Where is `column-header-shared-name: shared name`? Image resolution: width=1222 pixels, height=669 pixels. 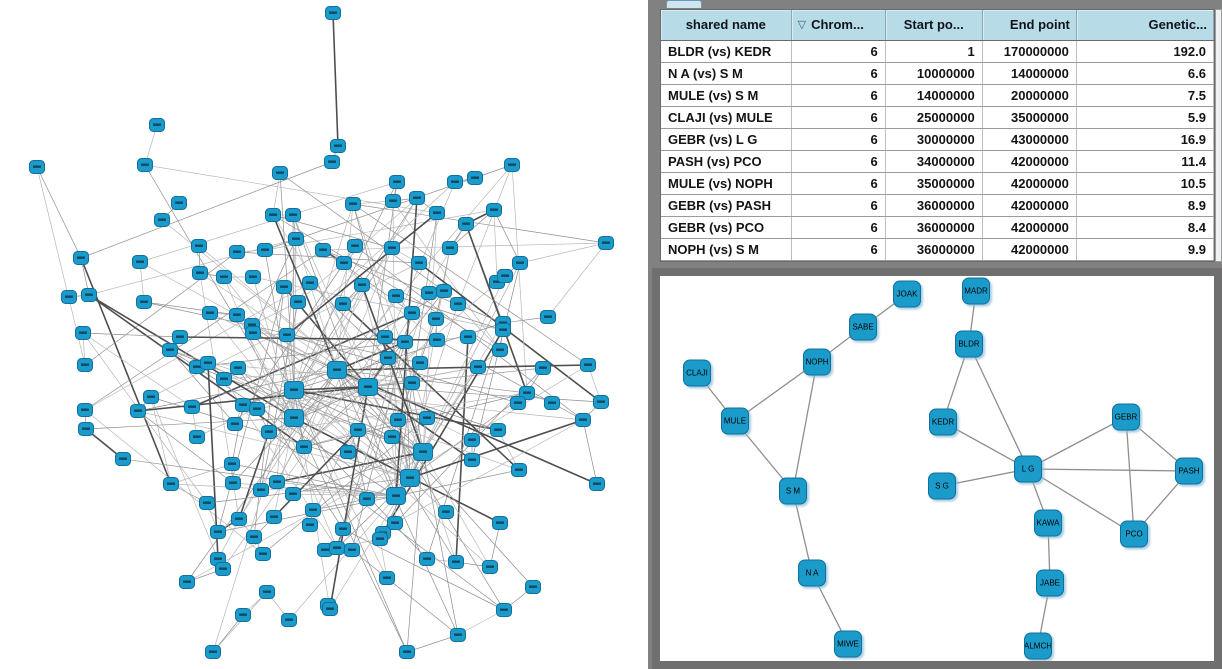
column-header-shared-name: shared name is located at coordinates (726, 25).